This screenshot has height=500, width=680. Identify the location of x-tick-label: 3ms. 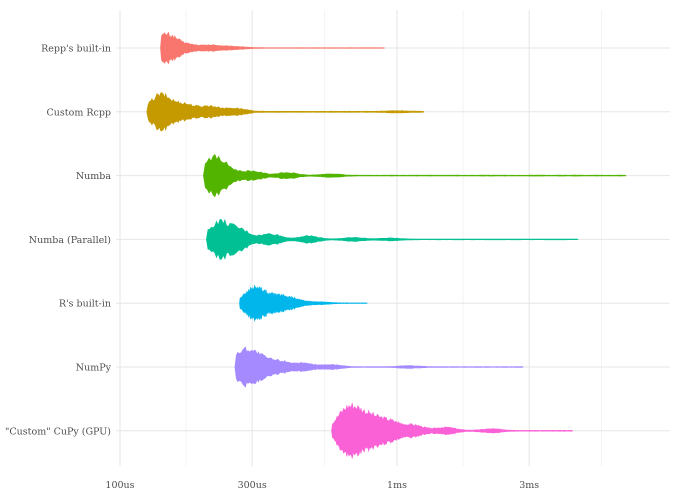
(529, 485).